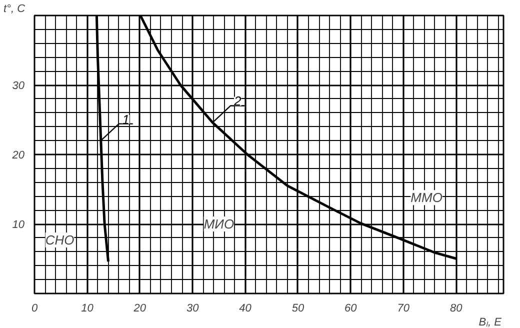 This screenshot has width=520, height=328. Describe the element at coordinates (219, 224) in the screenshot. I see `annotation: МИО` at that location.